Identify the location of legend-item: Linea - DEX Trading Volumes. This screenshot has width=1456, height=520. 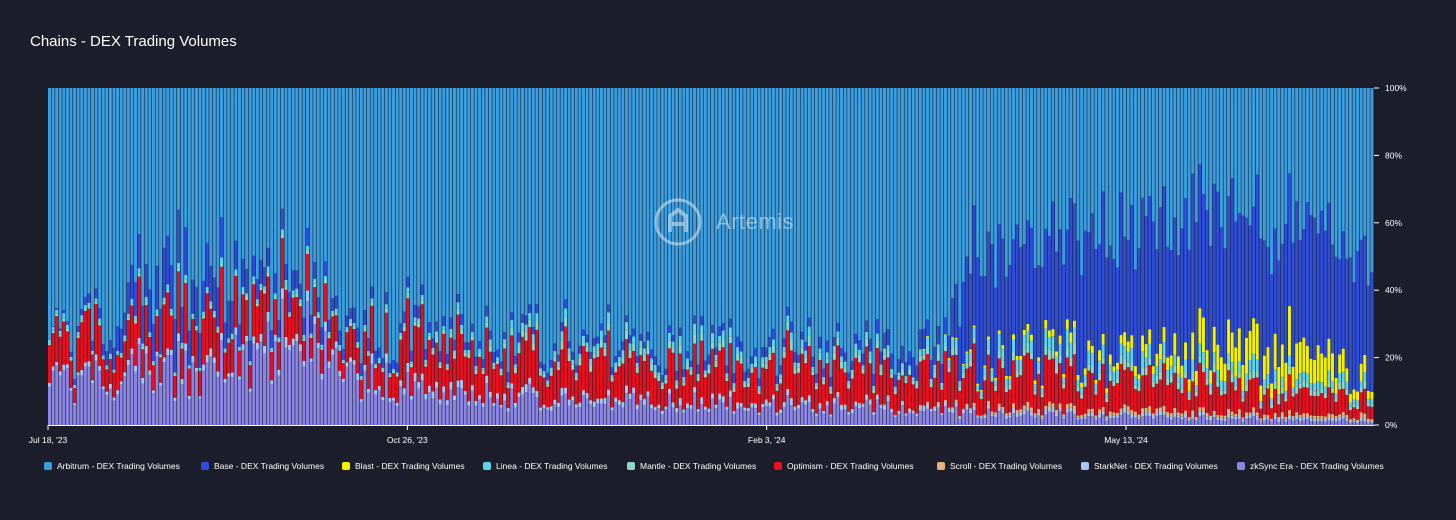
(545, 466).